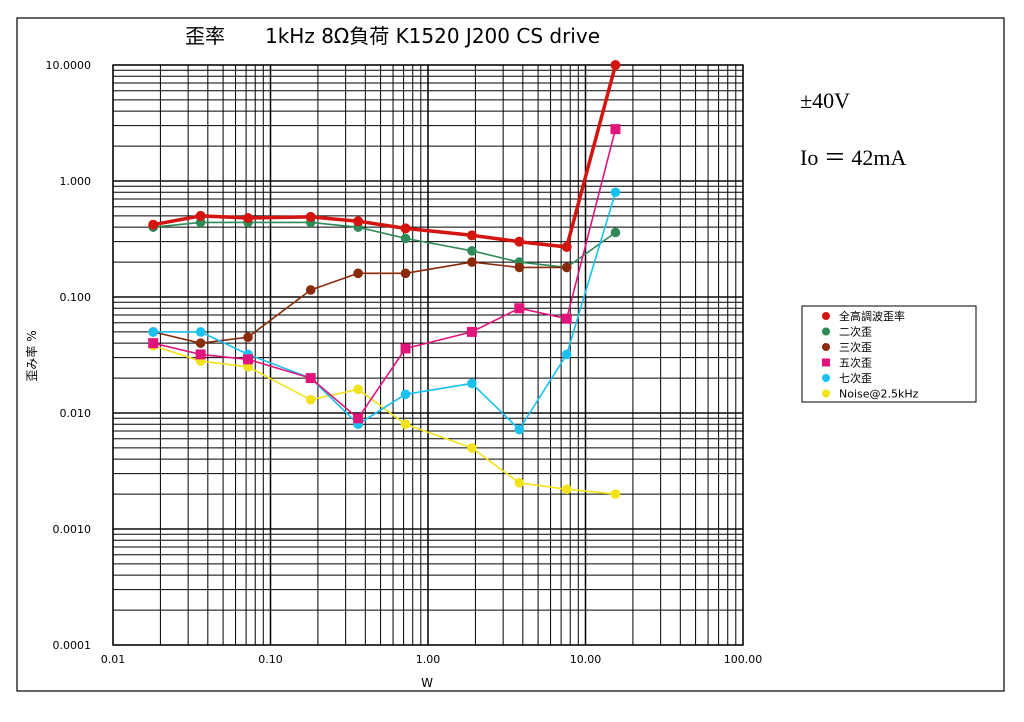  What do you see at coordinates (72, 529) in the screenshot?
I see `y-tick-label: 0.0010` at bounding box center [72, 529].